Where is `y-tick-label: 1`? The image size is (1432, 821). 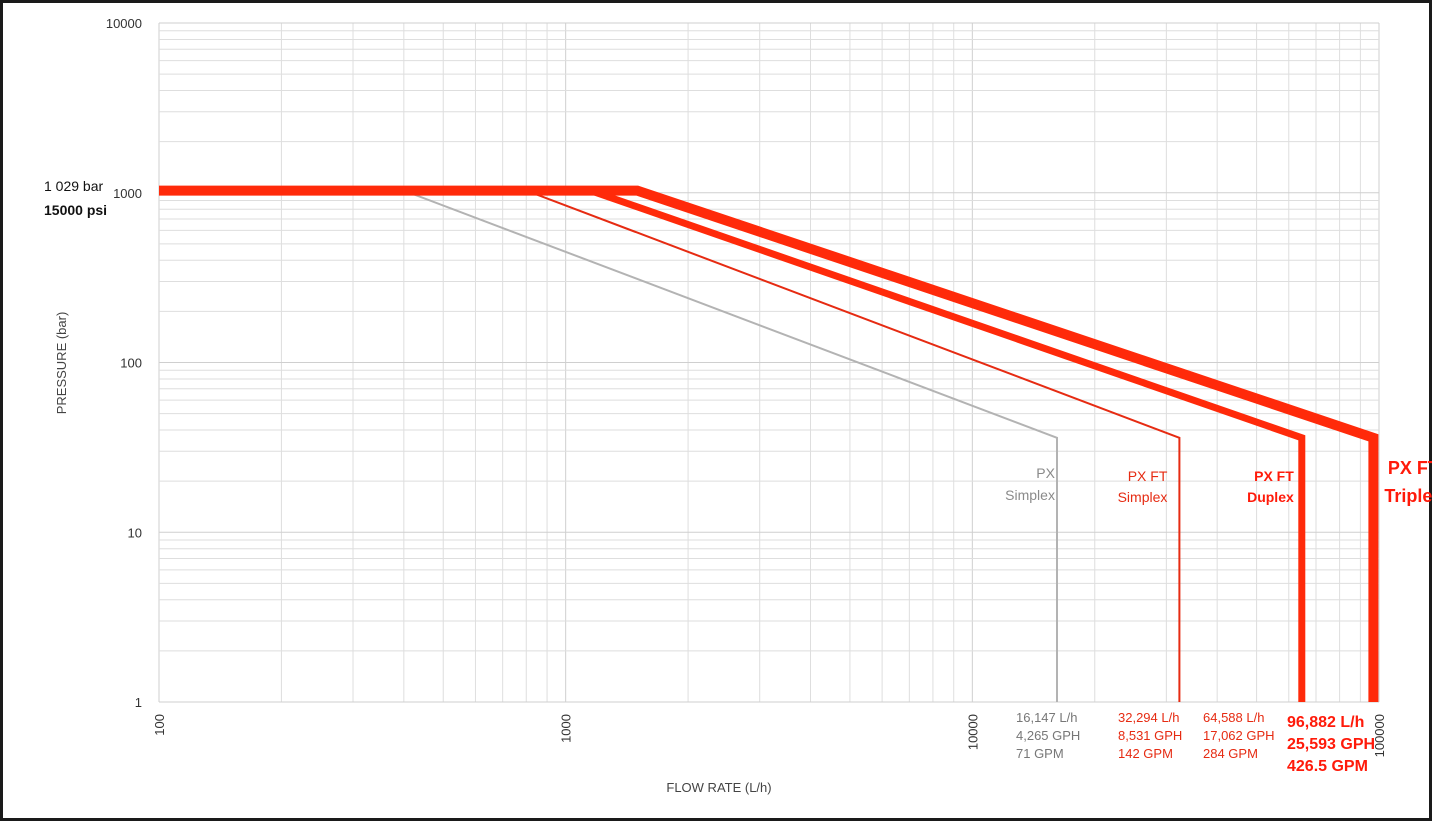
y-tick-label: 1 is located at coordinates (138, 702).